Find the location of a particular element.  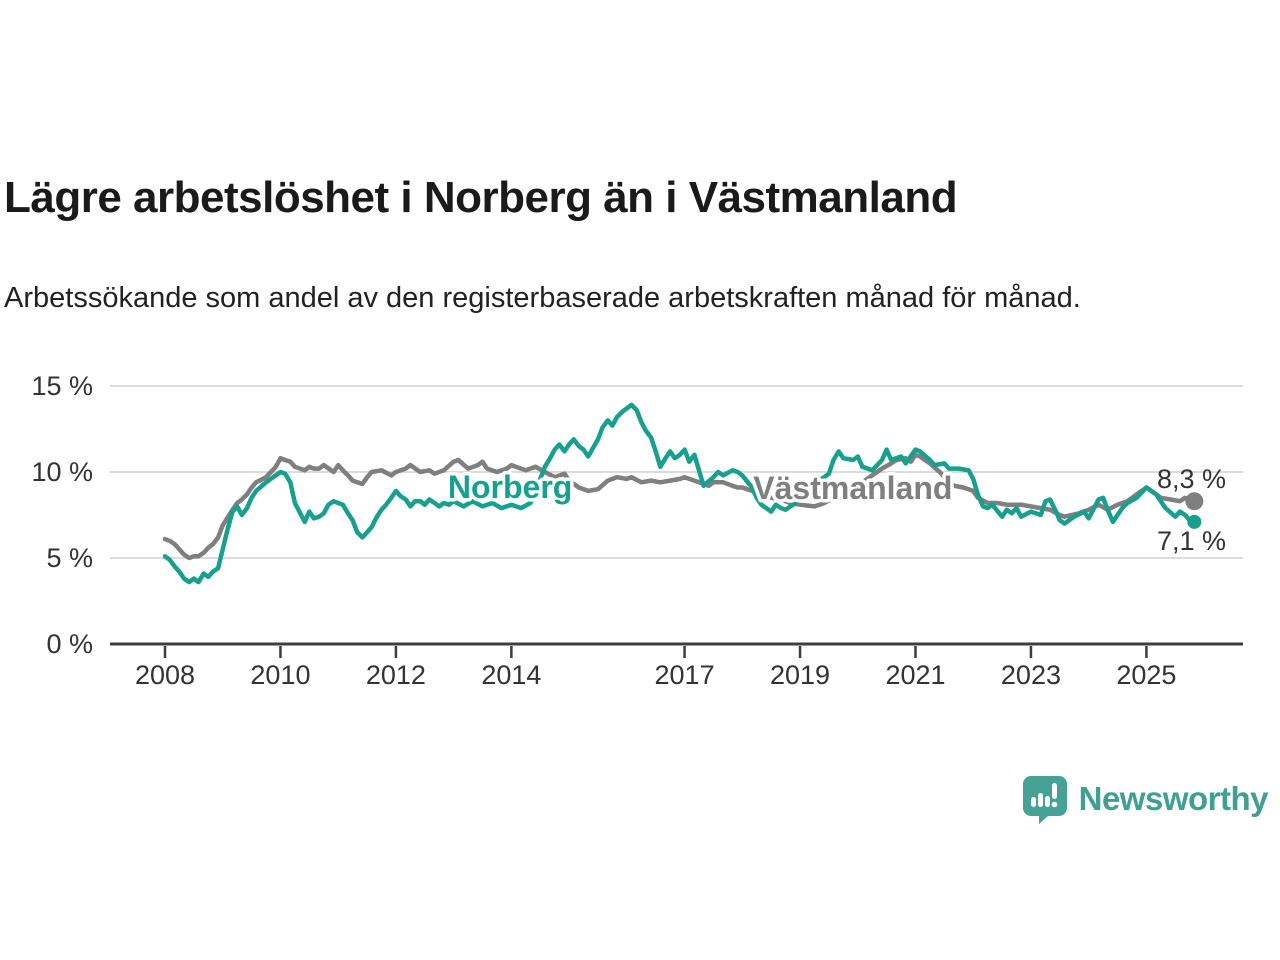

x-axis-tick-label: 2010 is located at coordinates (280, 675).